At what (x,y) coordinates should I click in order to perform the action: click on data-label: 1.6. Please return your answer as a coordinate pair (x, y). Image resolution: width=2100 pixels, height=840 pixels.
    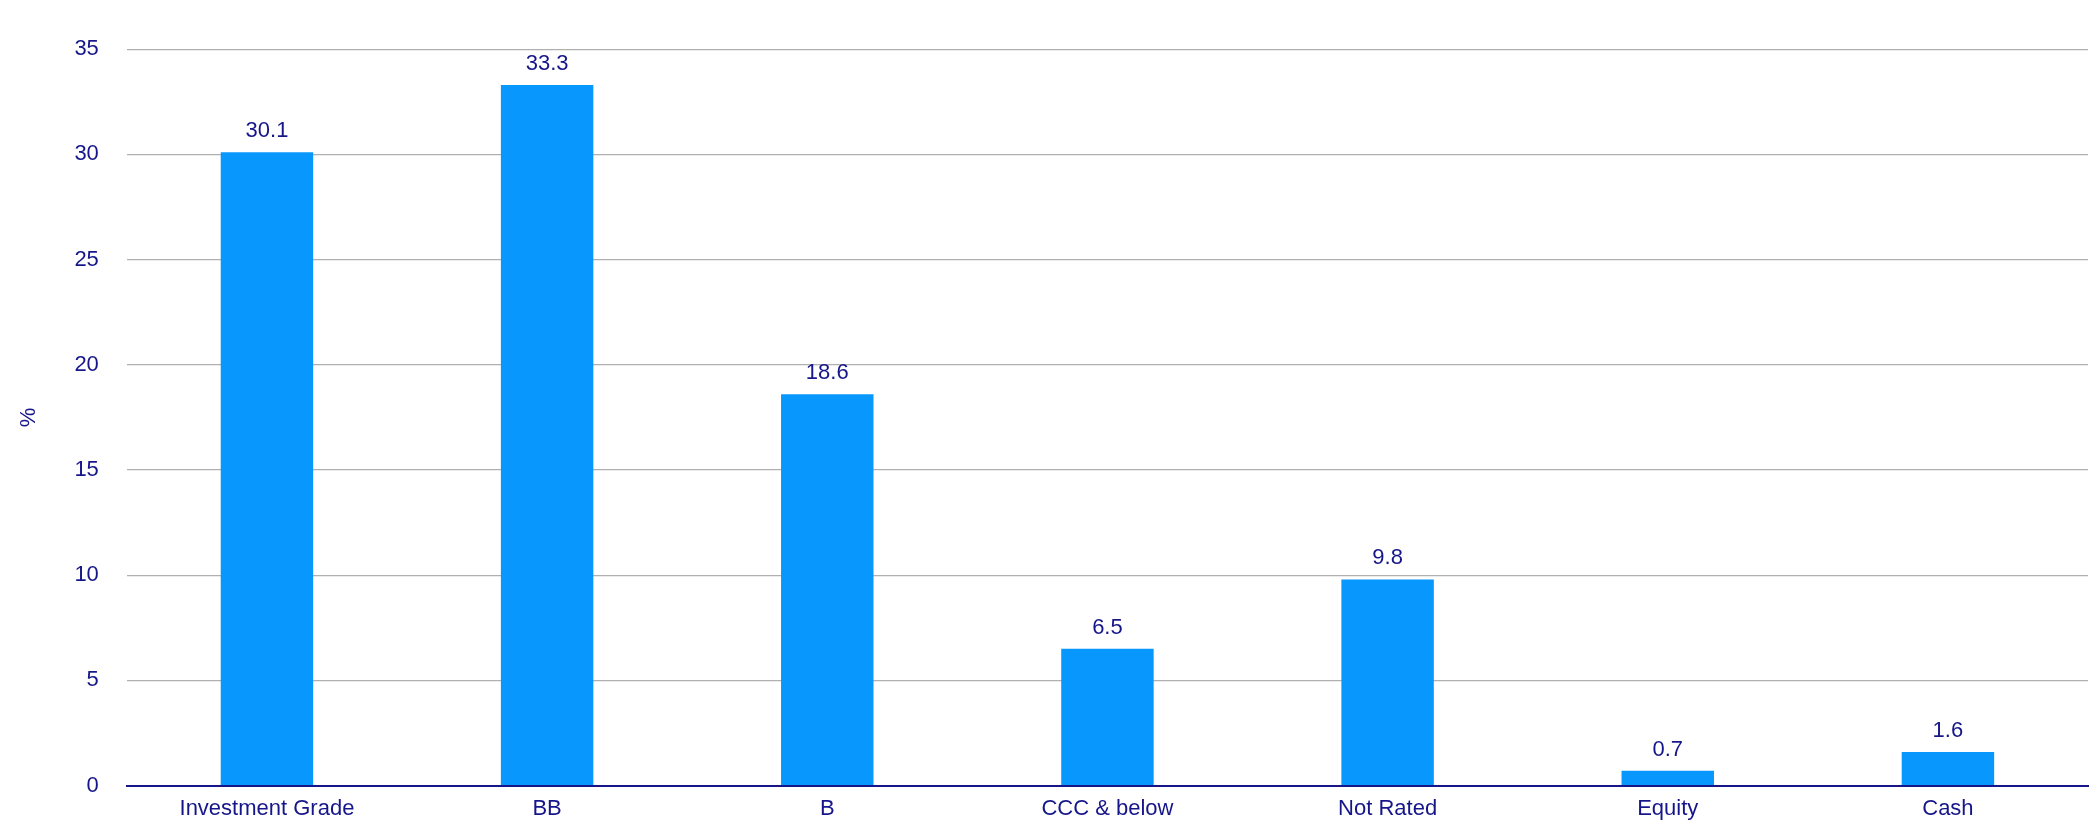
    Looking at the image, I should click on (1948, 729).